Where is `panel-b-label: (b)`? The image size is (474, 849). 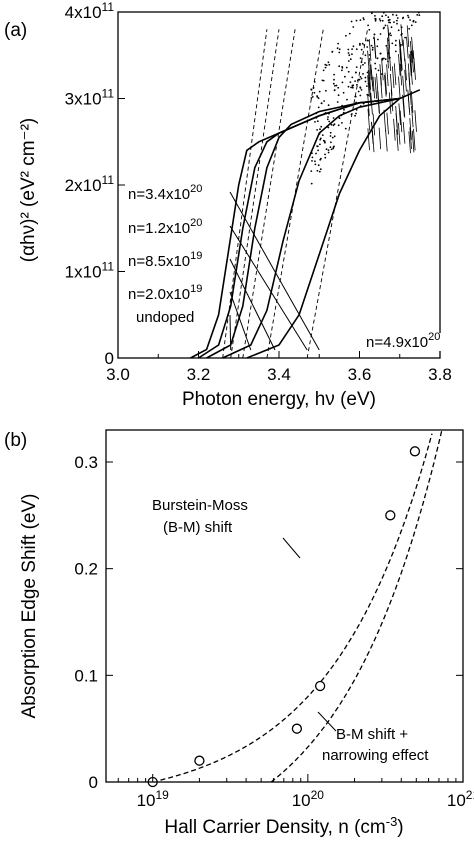 panel-b-label: (b) is located at coordinates (15, 440).